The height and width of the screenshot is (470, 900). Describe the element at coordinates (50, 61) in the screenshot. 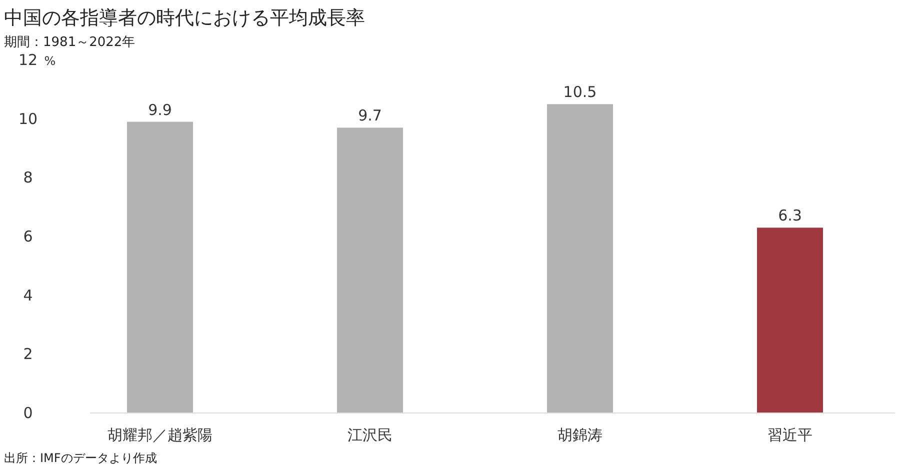

I see `ylabel: %` at that location.